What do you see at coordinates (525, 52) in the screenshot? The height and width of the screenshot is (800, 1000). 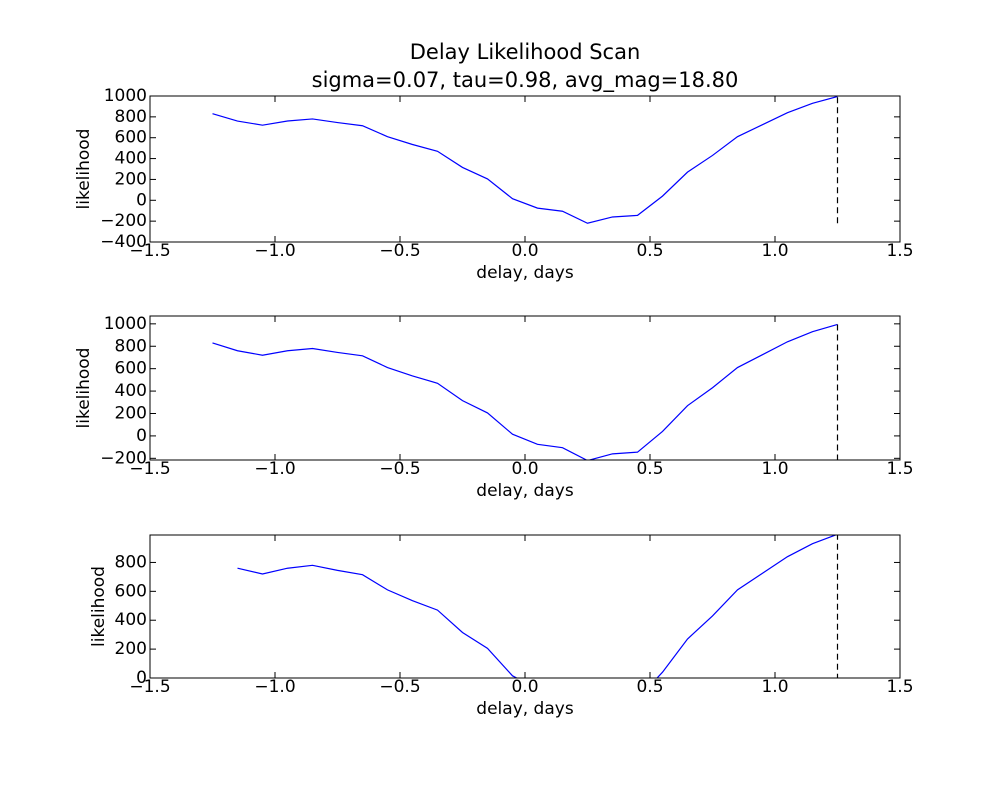 I see `chart-title: Delay Likelihood Scan` at bounding box center [525, 52].